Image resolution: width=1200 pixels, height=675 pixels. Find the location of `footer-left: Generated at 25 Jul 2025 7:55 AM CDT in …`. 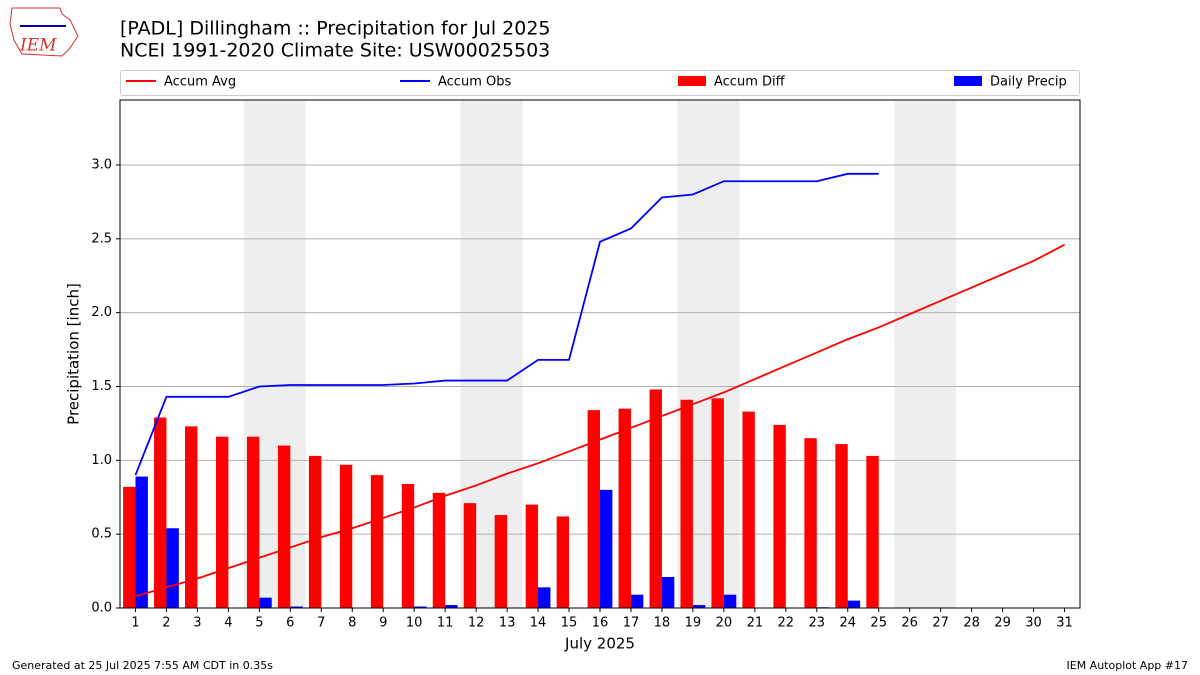

footer-left: Generated at 25 Jul 2025 7:55 AM CDT in … is located at coordinates (142, 665).